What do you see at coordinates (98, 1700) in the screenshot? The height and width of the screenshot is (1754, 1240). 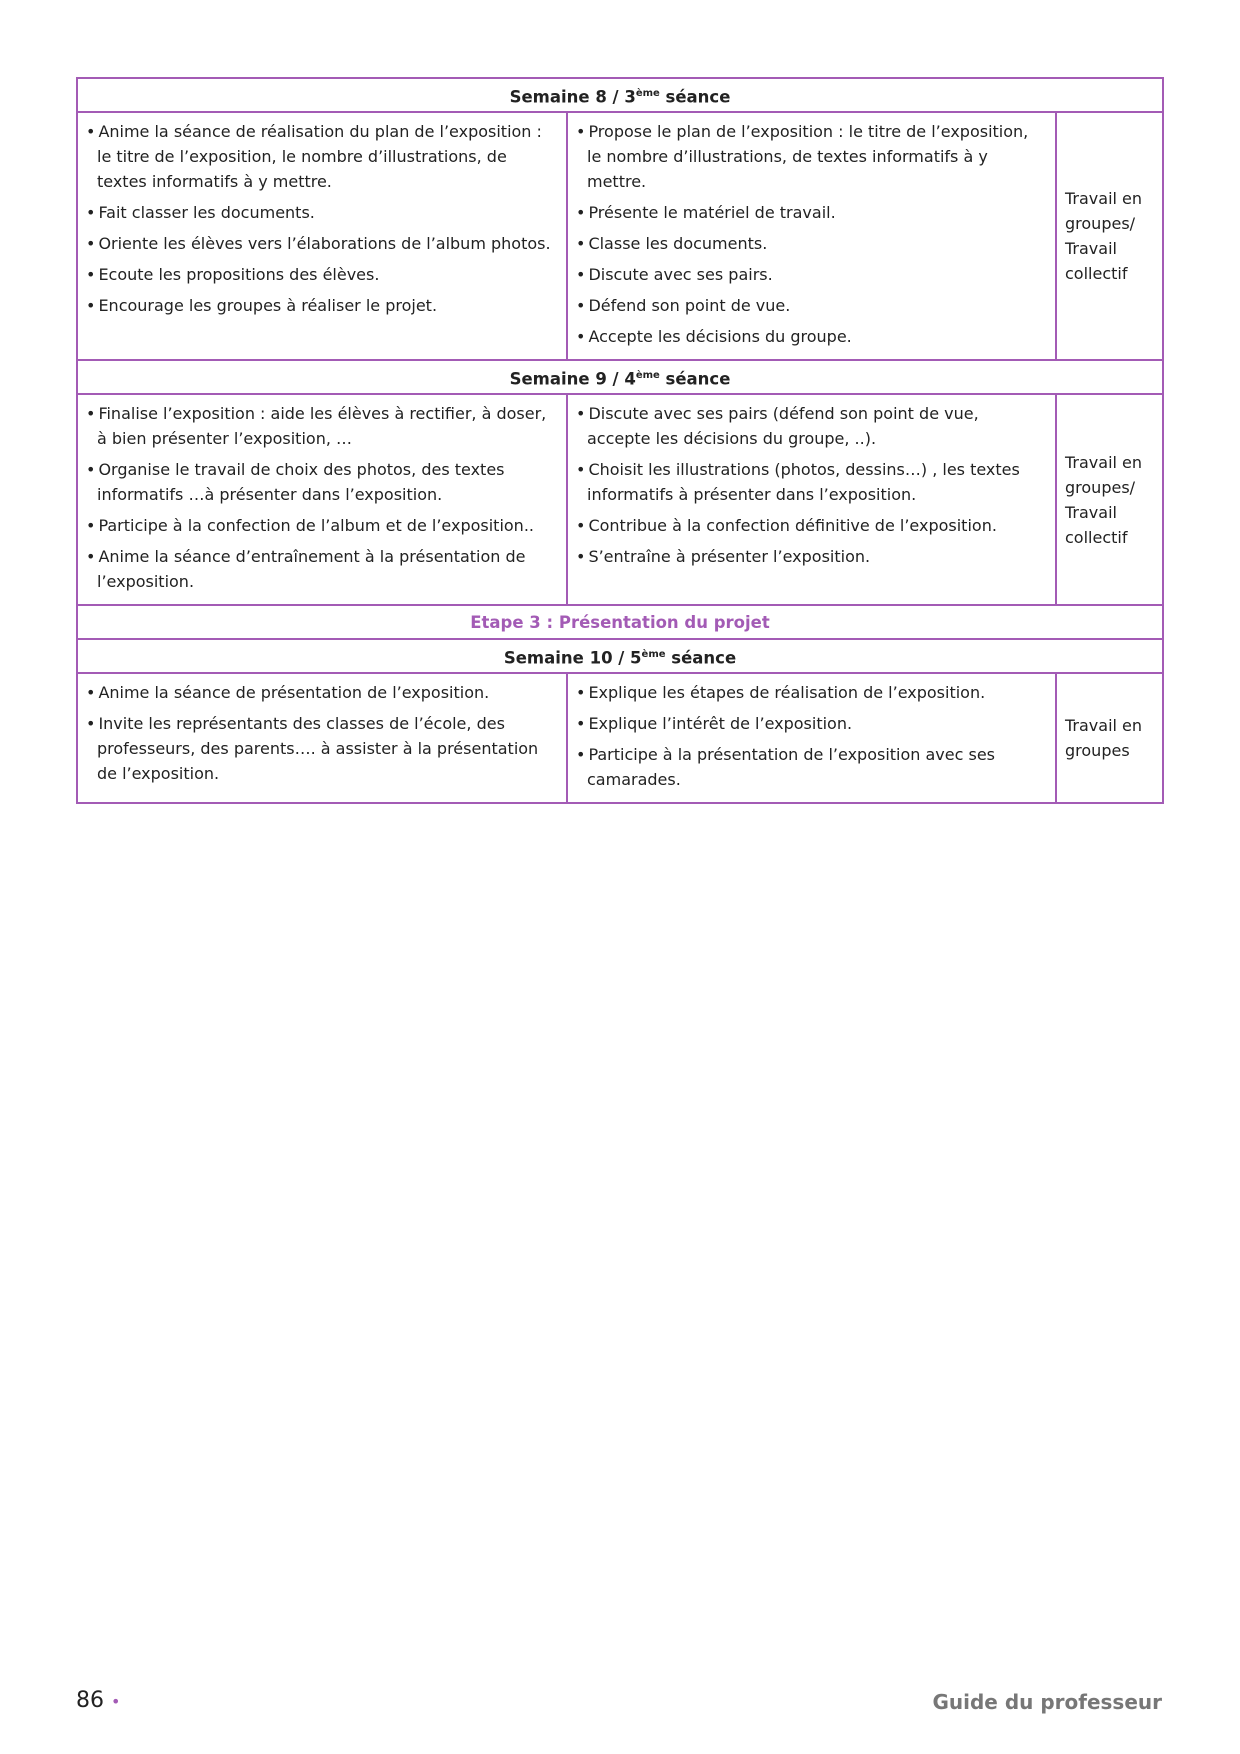 I see `page-number: 86 •` at bounding box center [98, 1700].